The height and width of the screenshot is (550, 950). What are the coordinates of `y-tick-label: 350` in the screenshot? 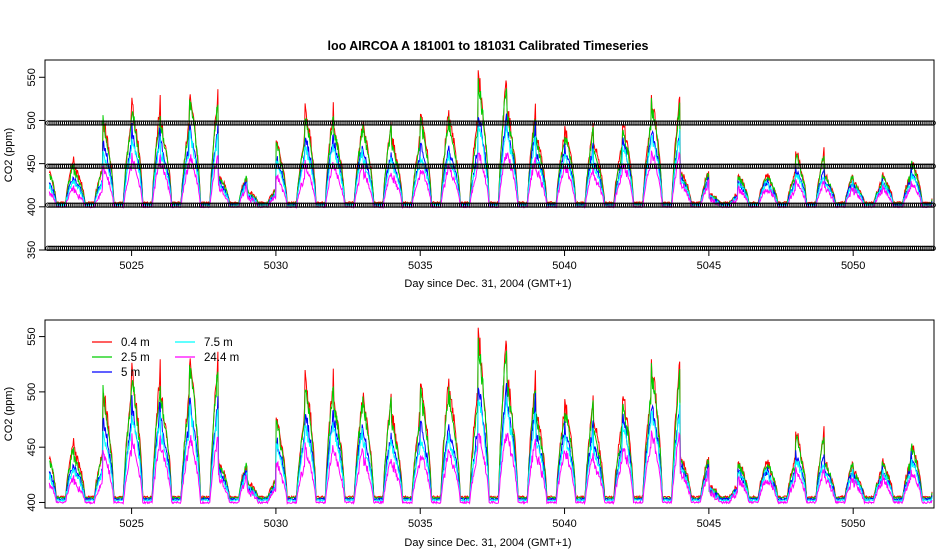 It's located at (32, 250).